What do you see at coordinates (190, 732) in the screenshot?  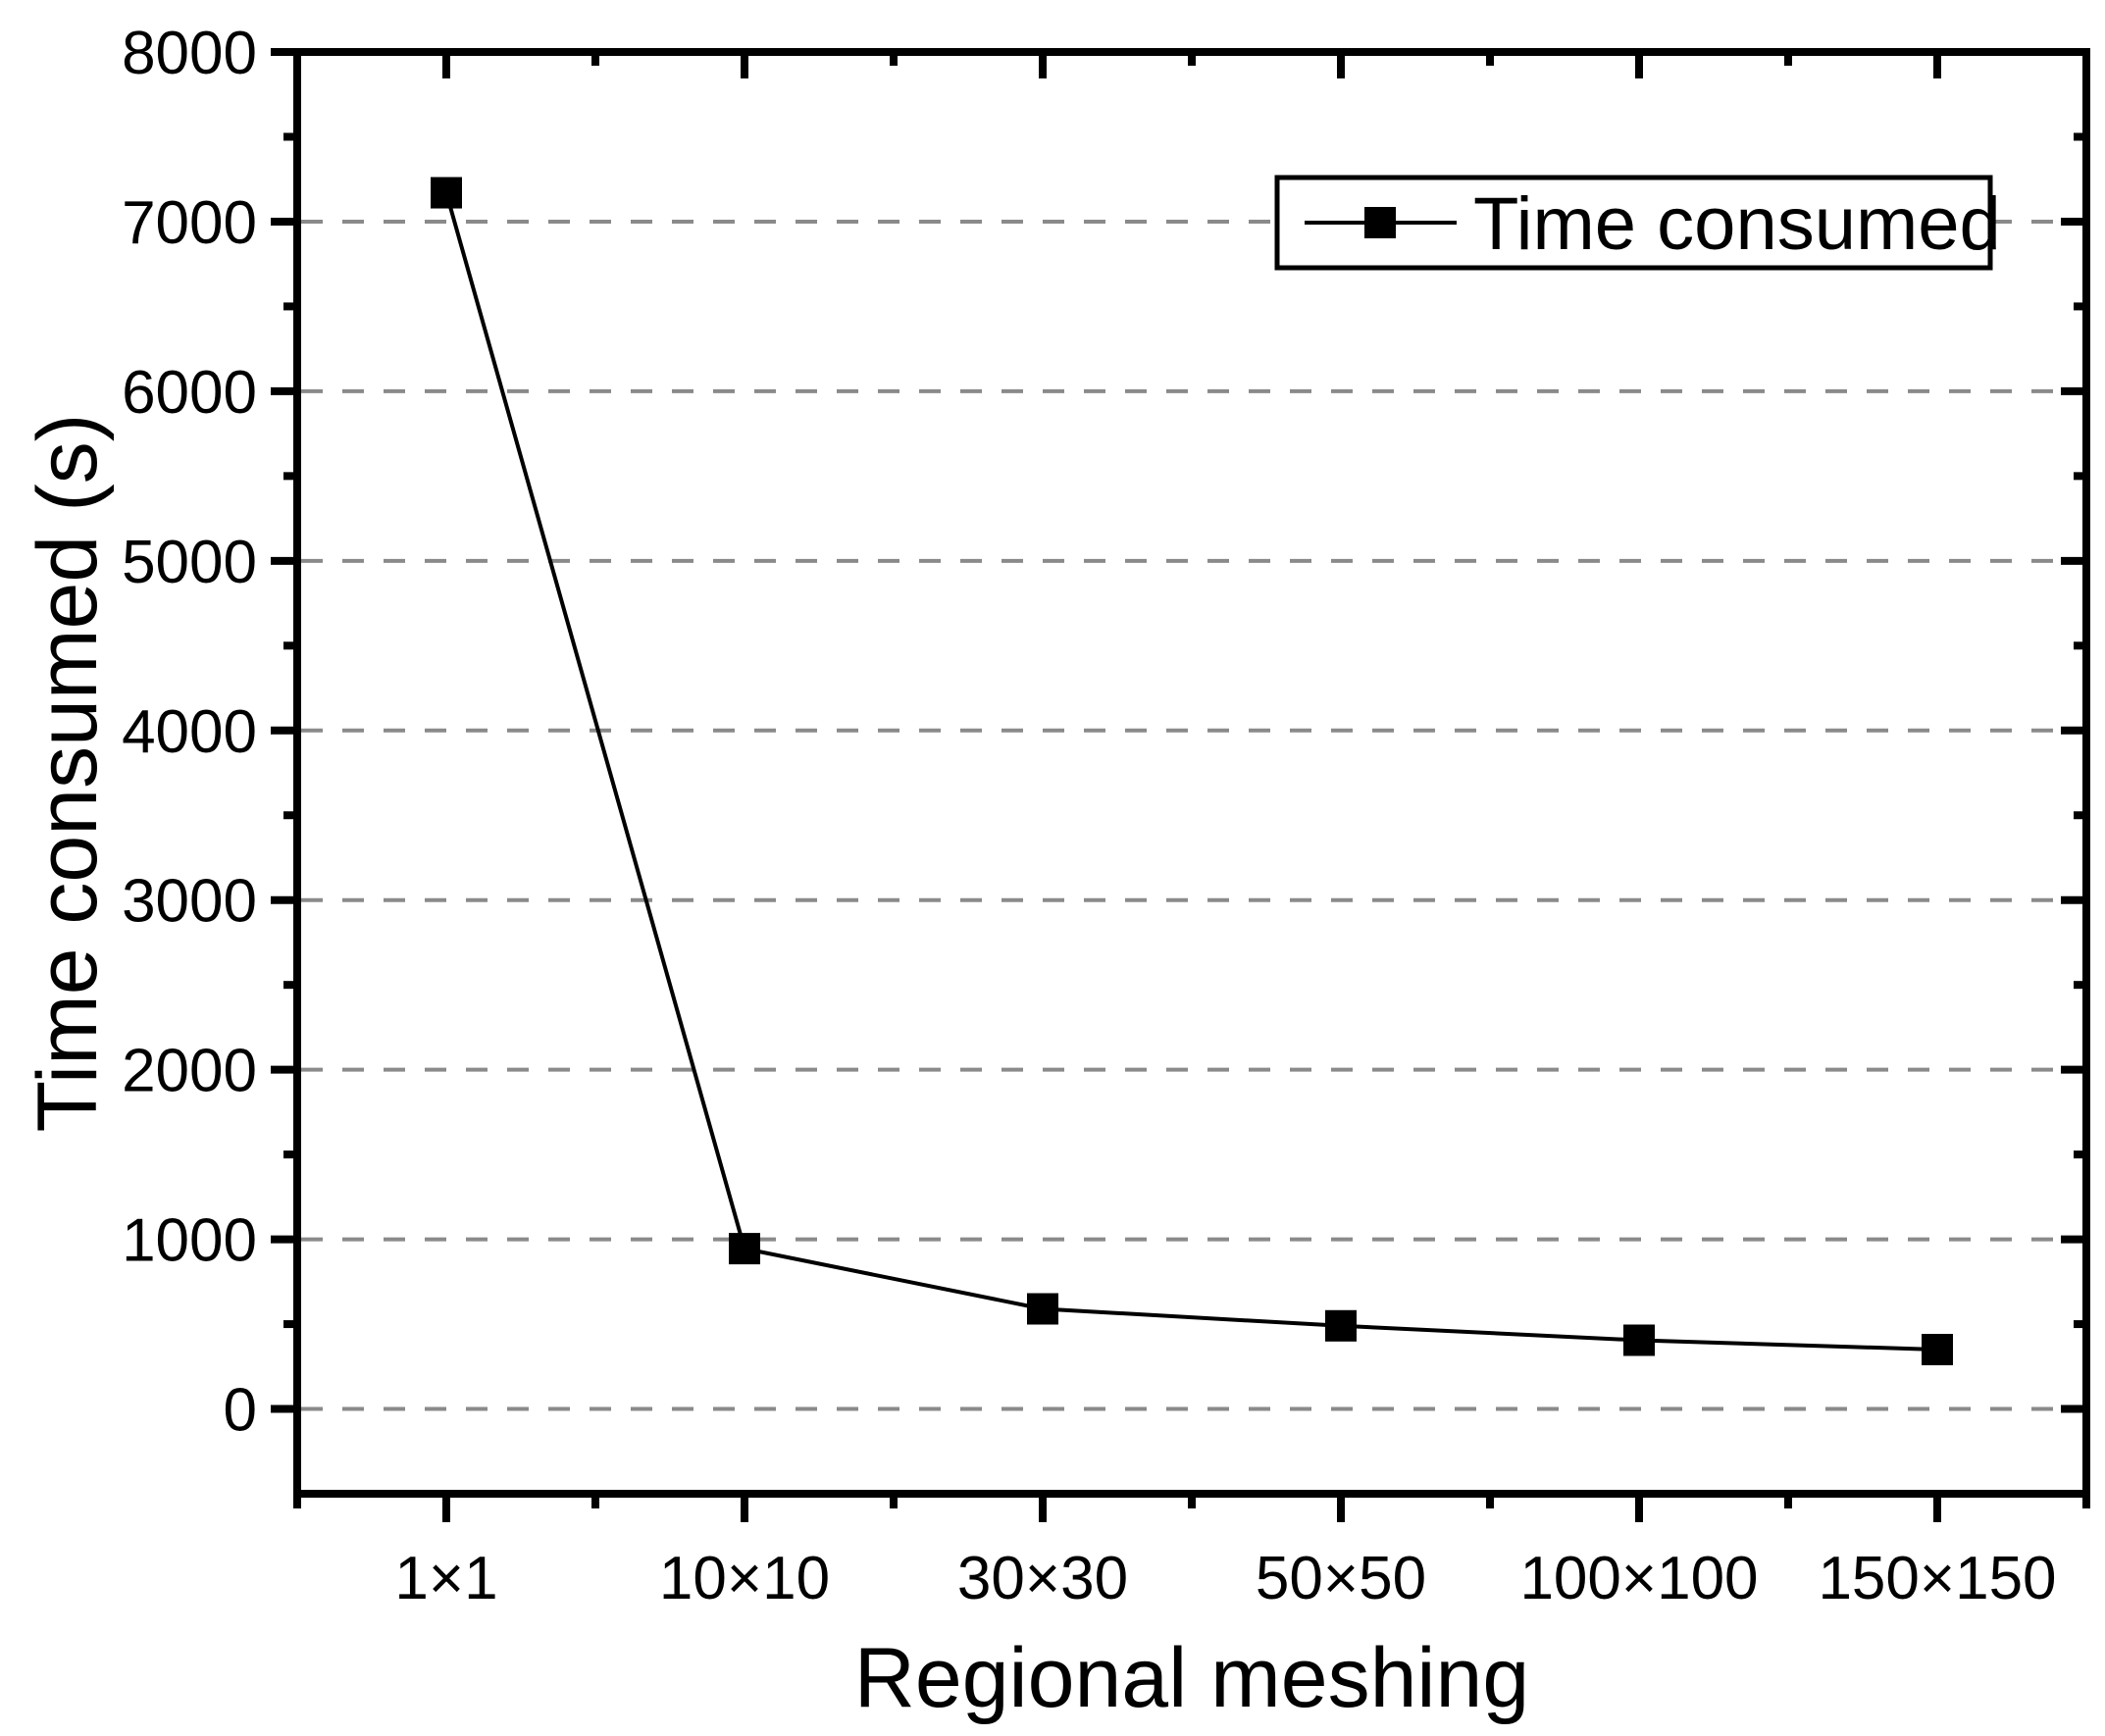 I see `y-tick-label: 4000` at bounding box center [190, 732].